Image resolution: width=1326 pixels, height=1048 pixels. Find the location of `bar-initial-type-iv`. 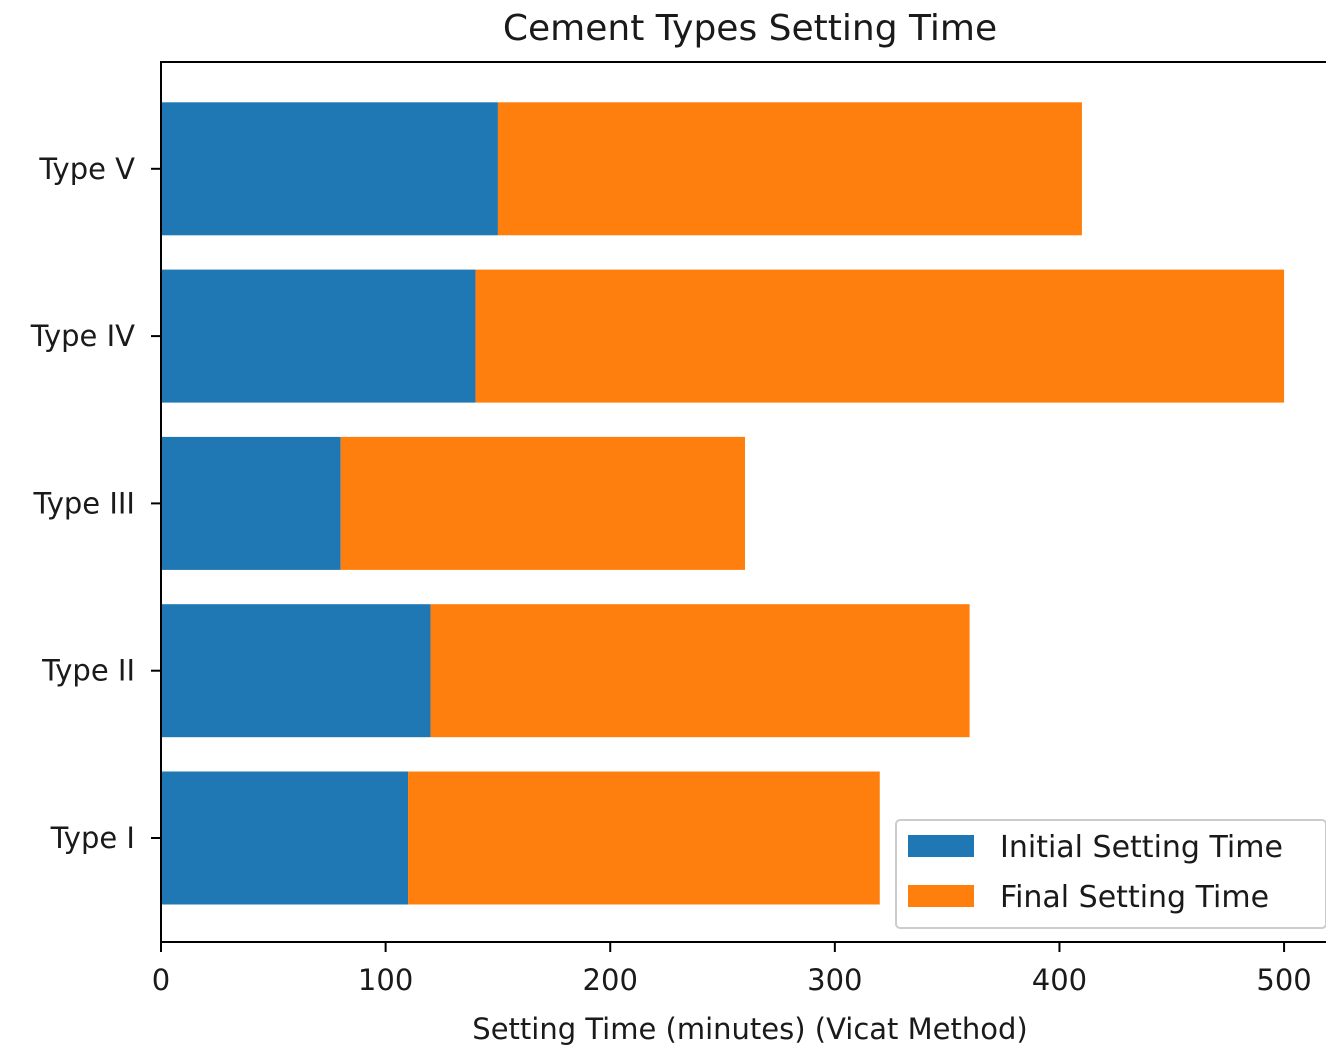

bar-initial-type-iv is located at coordinates (318, 336).